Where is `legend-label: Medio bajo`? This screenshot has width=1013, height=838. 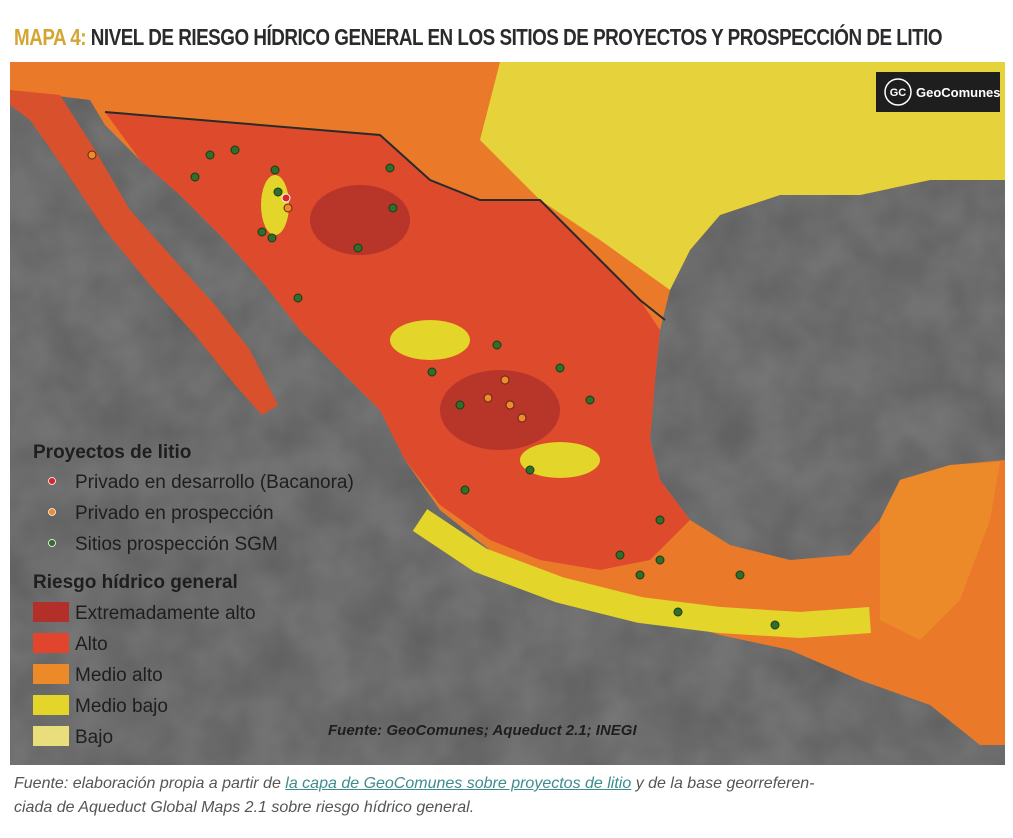 legend-label: Medio bajo is located at coordinates (121, 706).